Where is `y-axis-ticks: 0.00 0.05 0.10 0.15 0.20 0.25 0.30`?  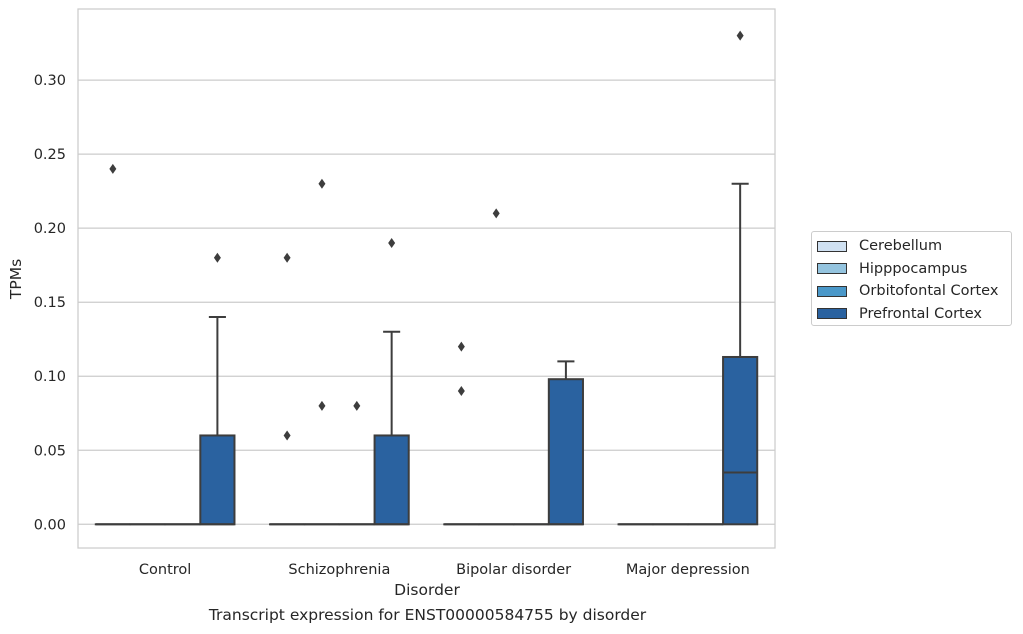
y-axis-ticks: 0.00 0.05 0.10 0.15 0.20 0.25 0.30 is located at coordinates (50, 303).